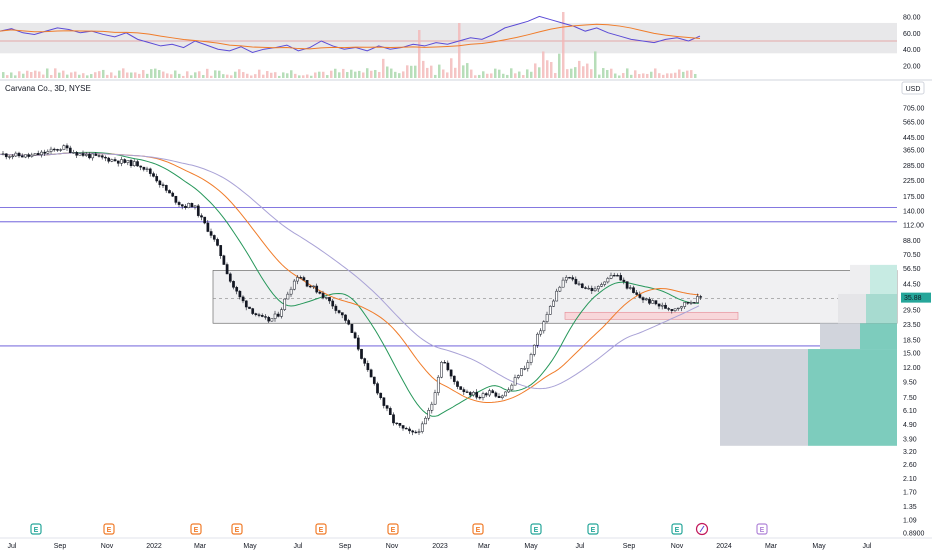  I want to click on projection-box-grey, so click(764, 397).